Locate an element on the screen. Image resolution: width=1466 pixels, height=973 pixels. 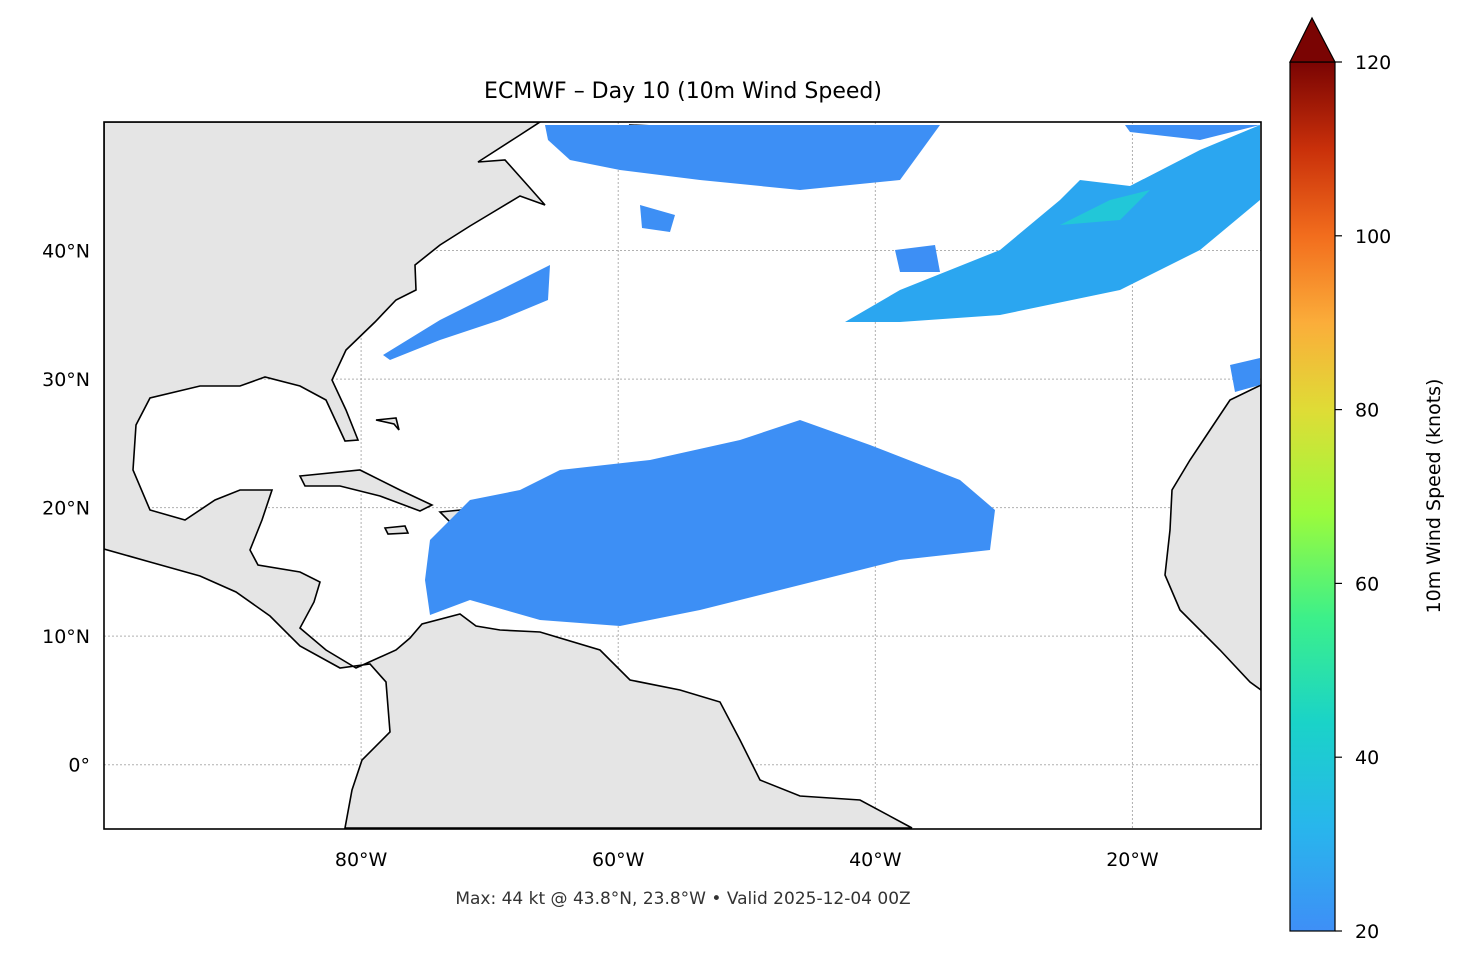
y-tick-label: 20°N is located at coordinates (66, 509).